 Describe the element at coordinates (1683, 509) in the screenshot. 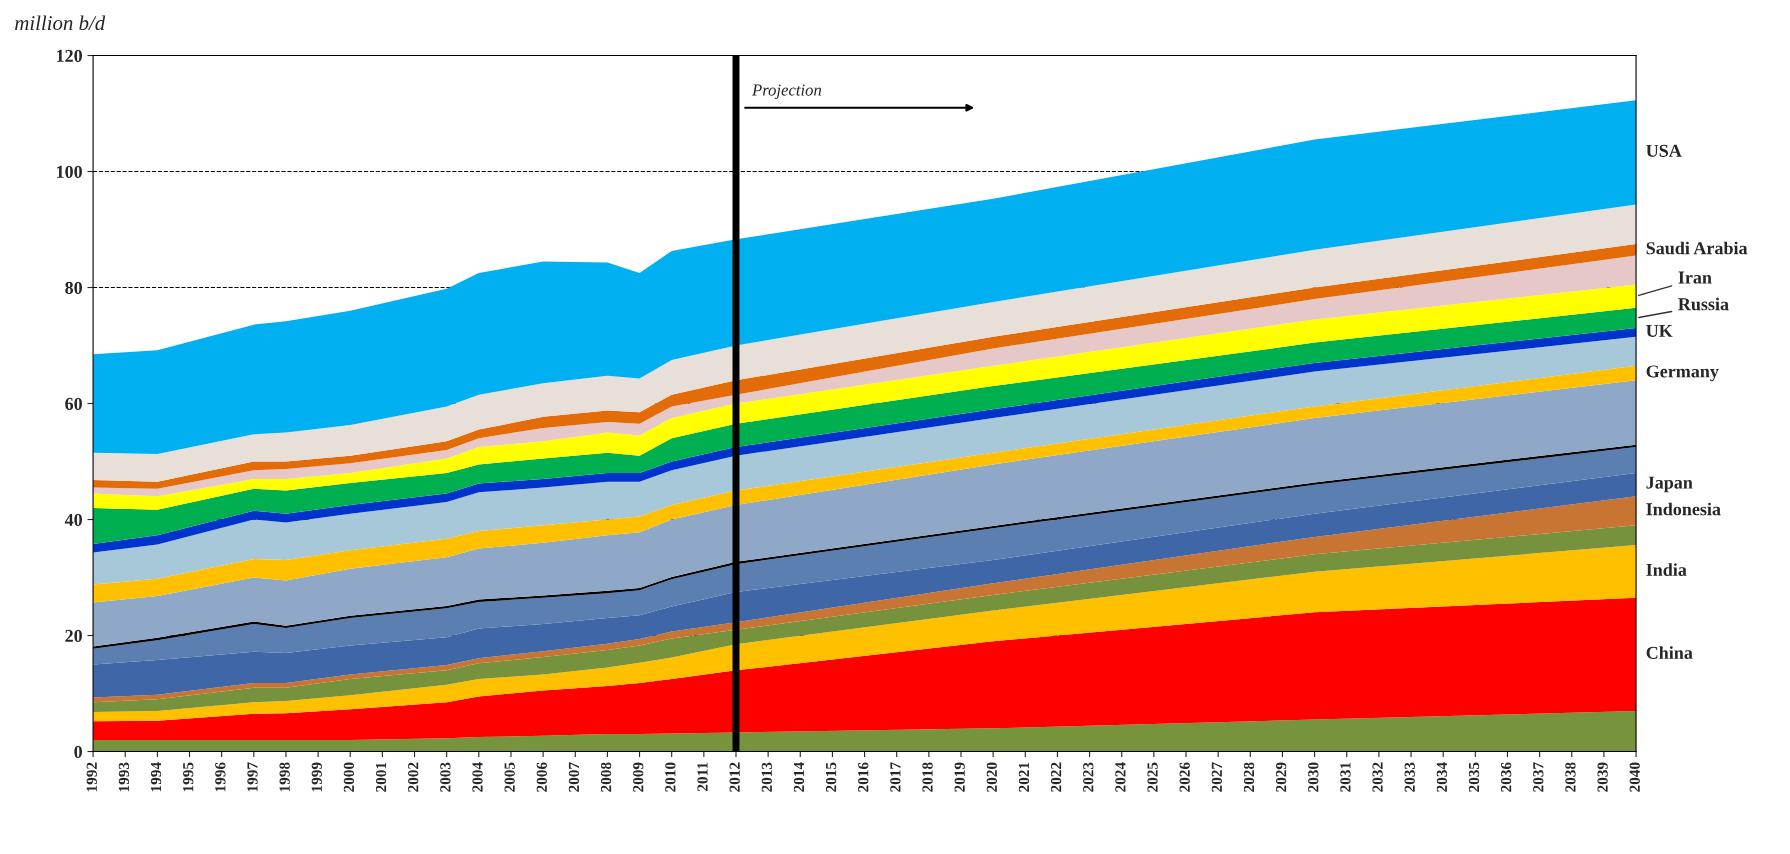

I see `series-label: Indonesia` at that location.